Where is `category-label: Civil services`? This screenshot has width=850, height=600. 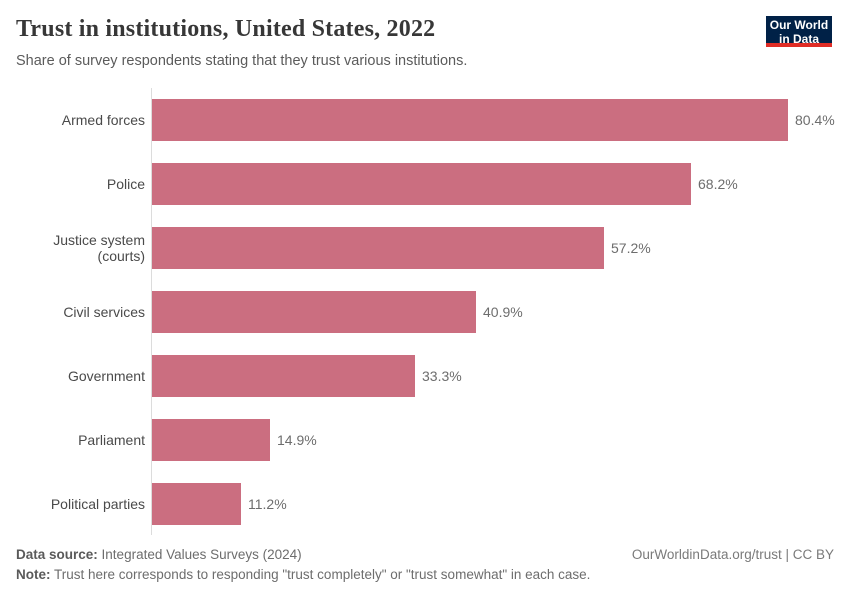 category-label: Civil services is located at coordinates (104, 312).